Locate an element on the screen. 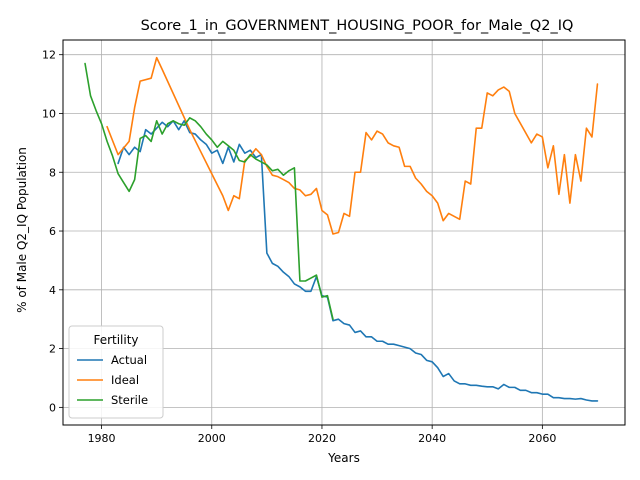  y-tick-label: 2 is located at coordinates (52, 349).